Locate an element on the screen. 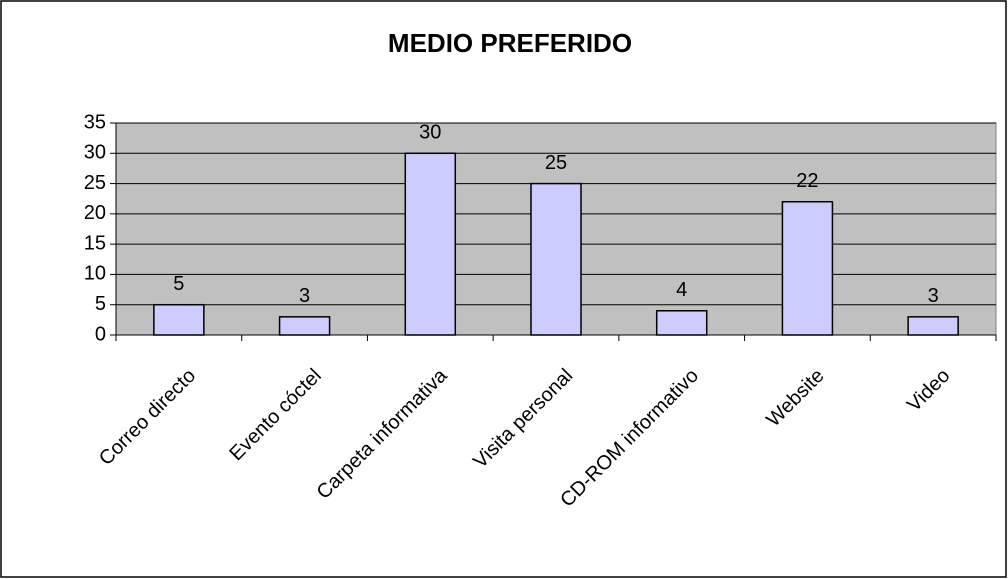  y-tick-label: 25 is located at coordinates (95, 183).